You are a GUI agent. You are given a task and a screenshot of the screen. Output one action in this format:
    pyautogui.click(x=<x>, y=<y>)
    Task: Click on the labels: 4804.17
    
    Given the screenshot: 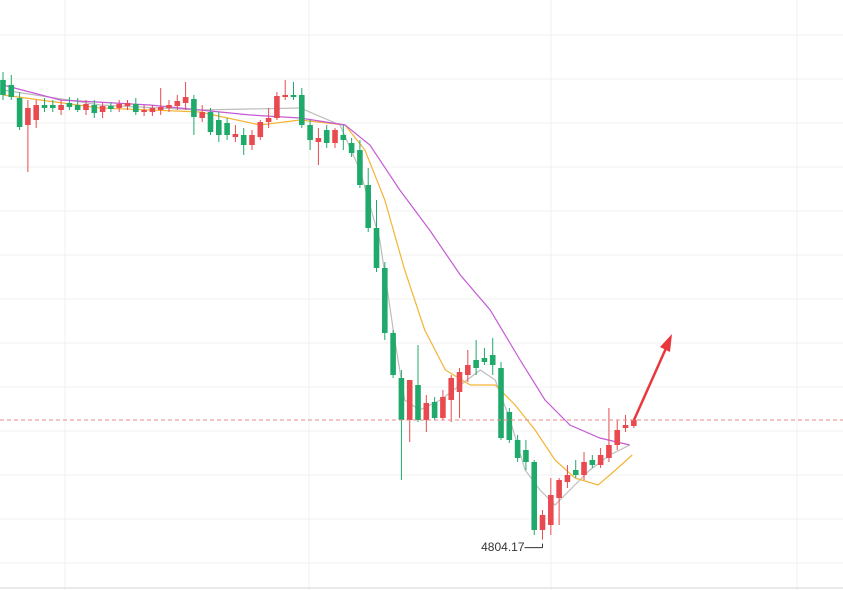 What is the action you would take?
    pyautogui.click(x=512, y=547)
    